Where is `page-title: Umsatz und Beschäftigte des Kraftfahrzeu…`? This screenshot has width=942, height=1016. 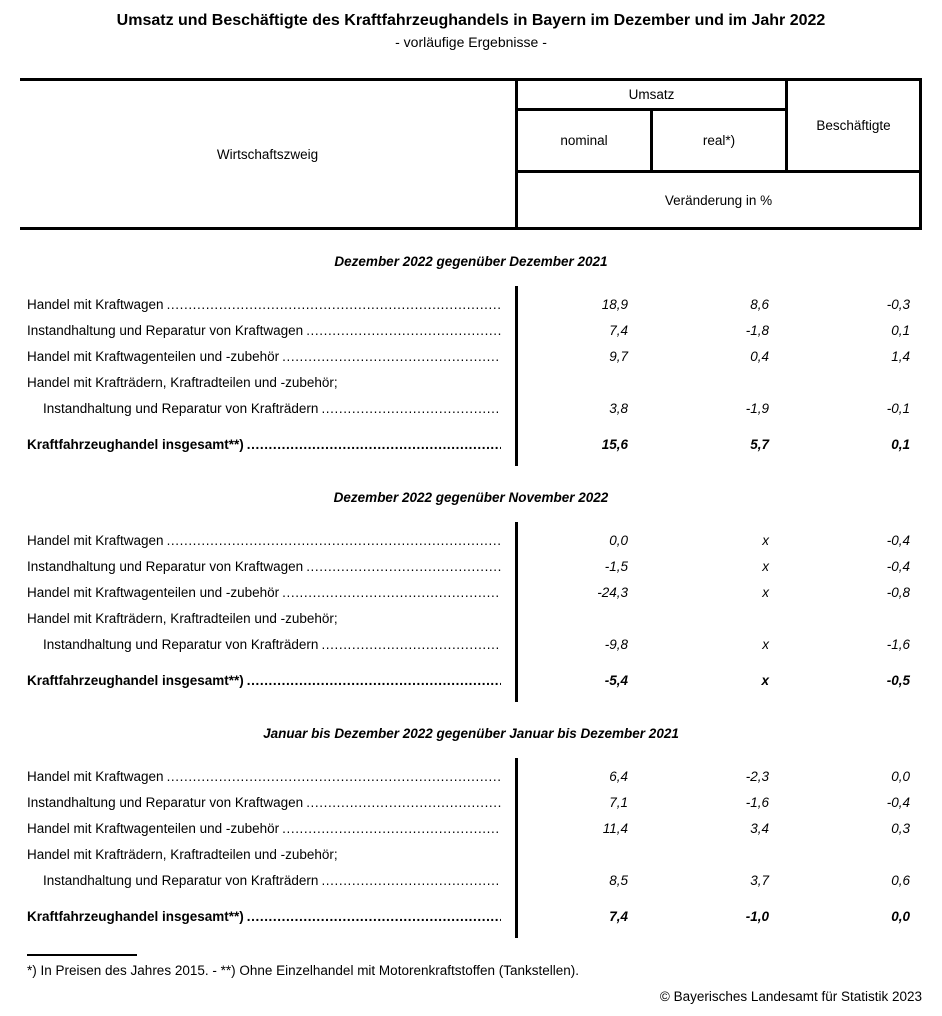 page-title: Umsatz und Beschäftigte des Kraftfahrzeu… is located at coordinates (471, 20).